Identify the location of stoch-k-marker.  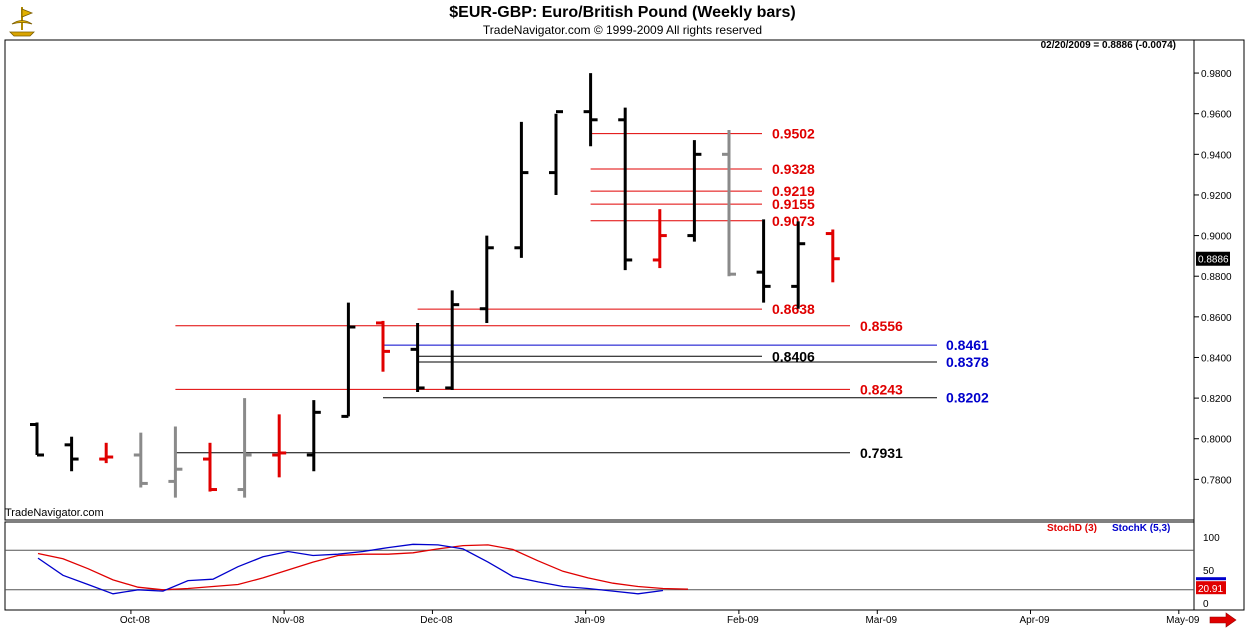
(1211, 579).